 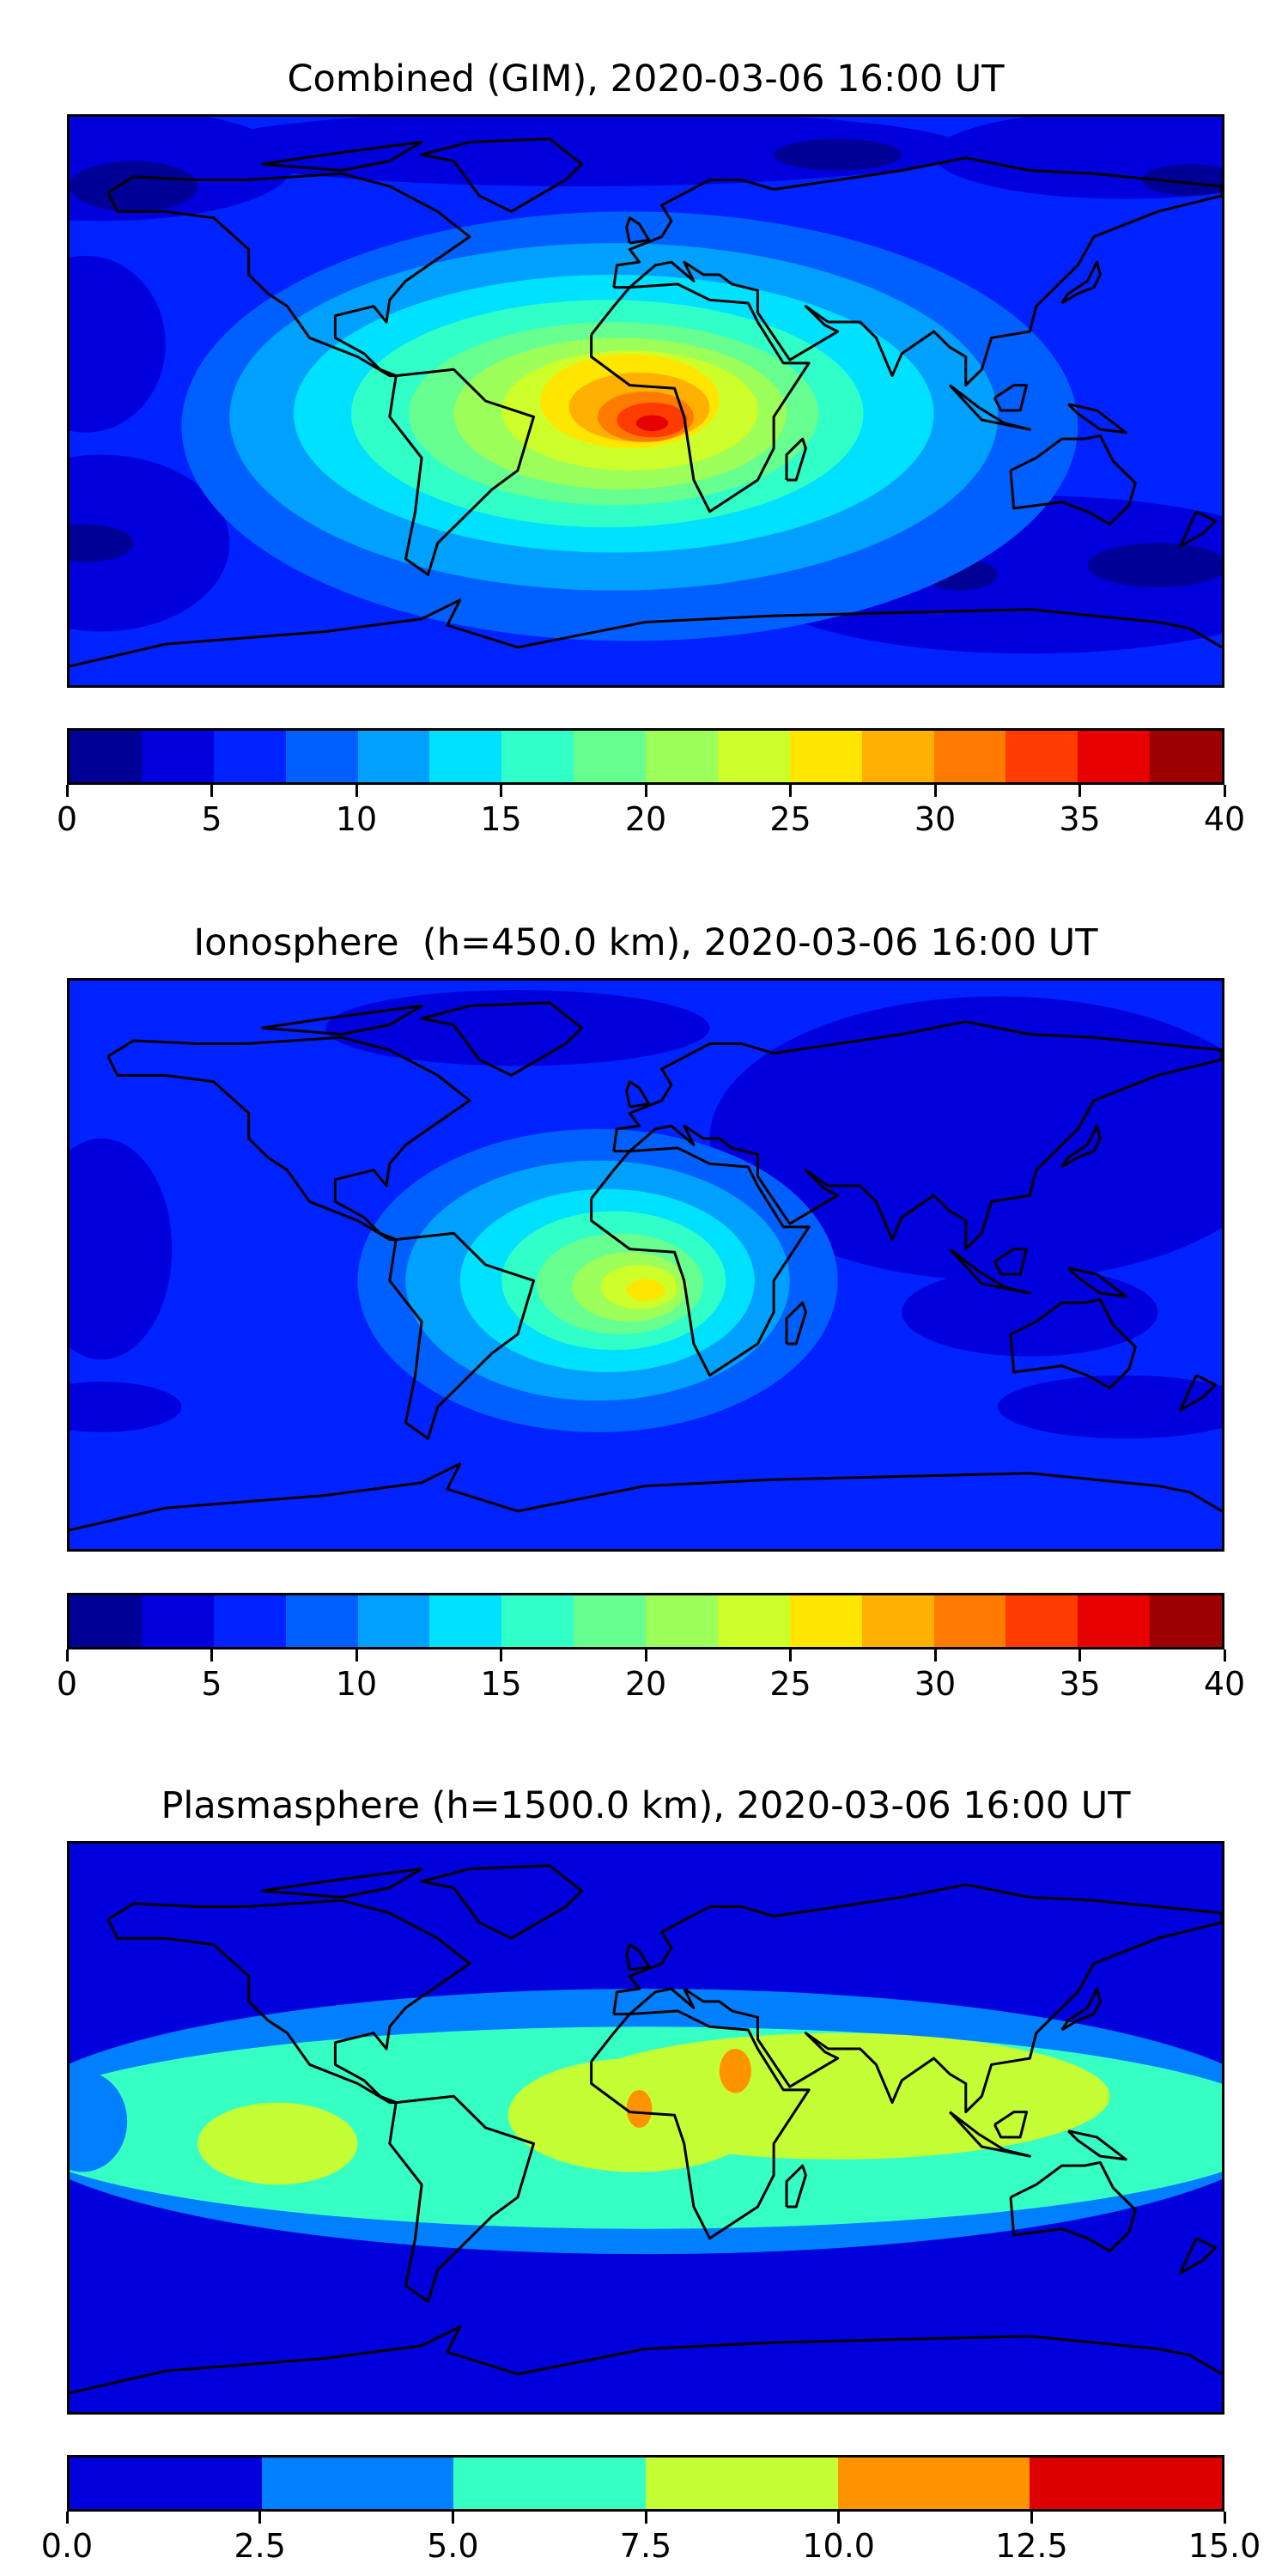 I want to click on panel-2-colorbar-ticks: 0 5 10 15 20 25 30 35 40, so click(x=651, y=1676).